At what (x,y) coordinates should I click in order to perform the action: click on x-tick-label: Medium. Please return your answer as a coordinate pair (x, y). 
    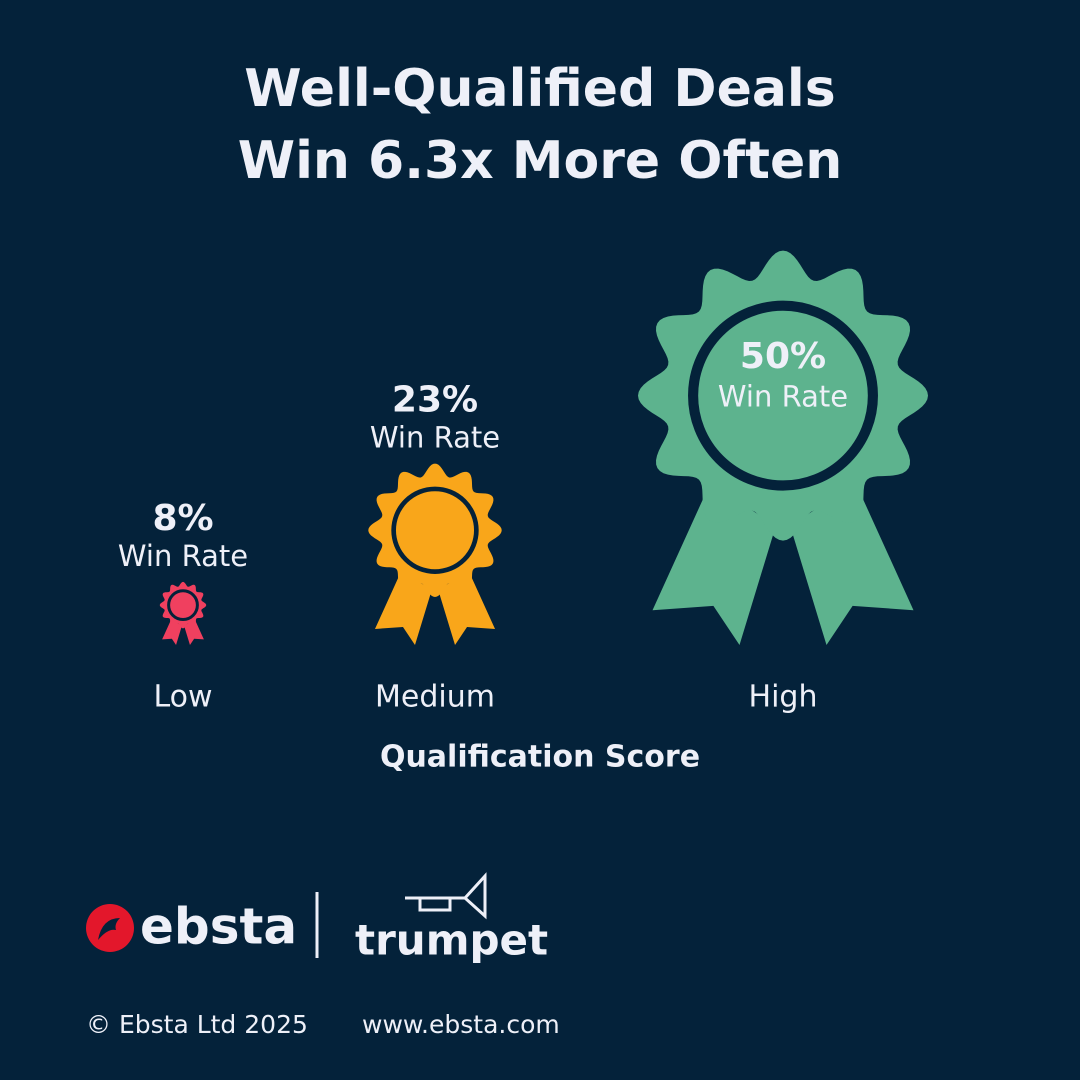
    Looking at the image, I should click on (435, 697).